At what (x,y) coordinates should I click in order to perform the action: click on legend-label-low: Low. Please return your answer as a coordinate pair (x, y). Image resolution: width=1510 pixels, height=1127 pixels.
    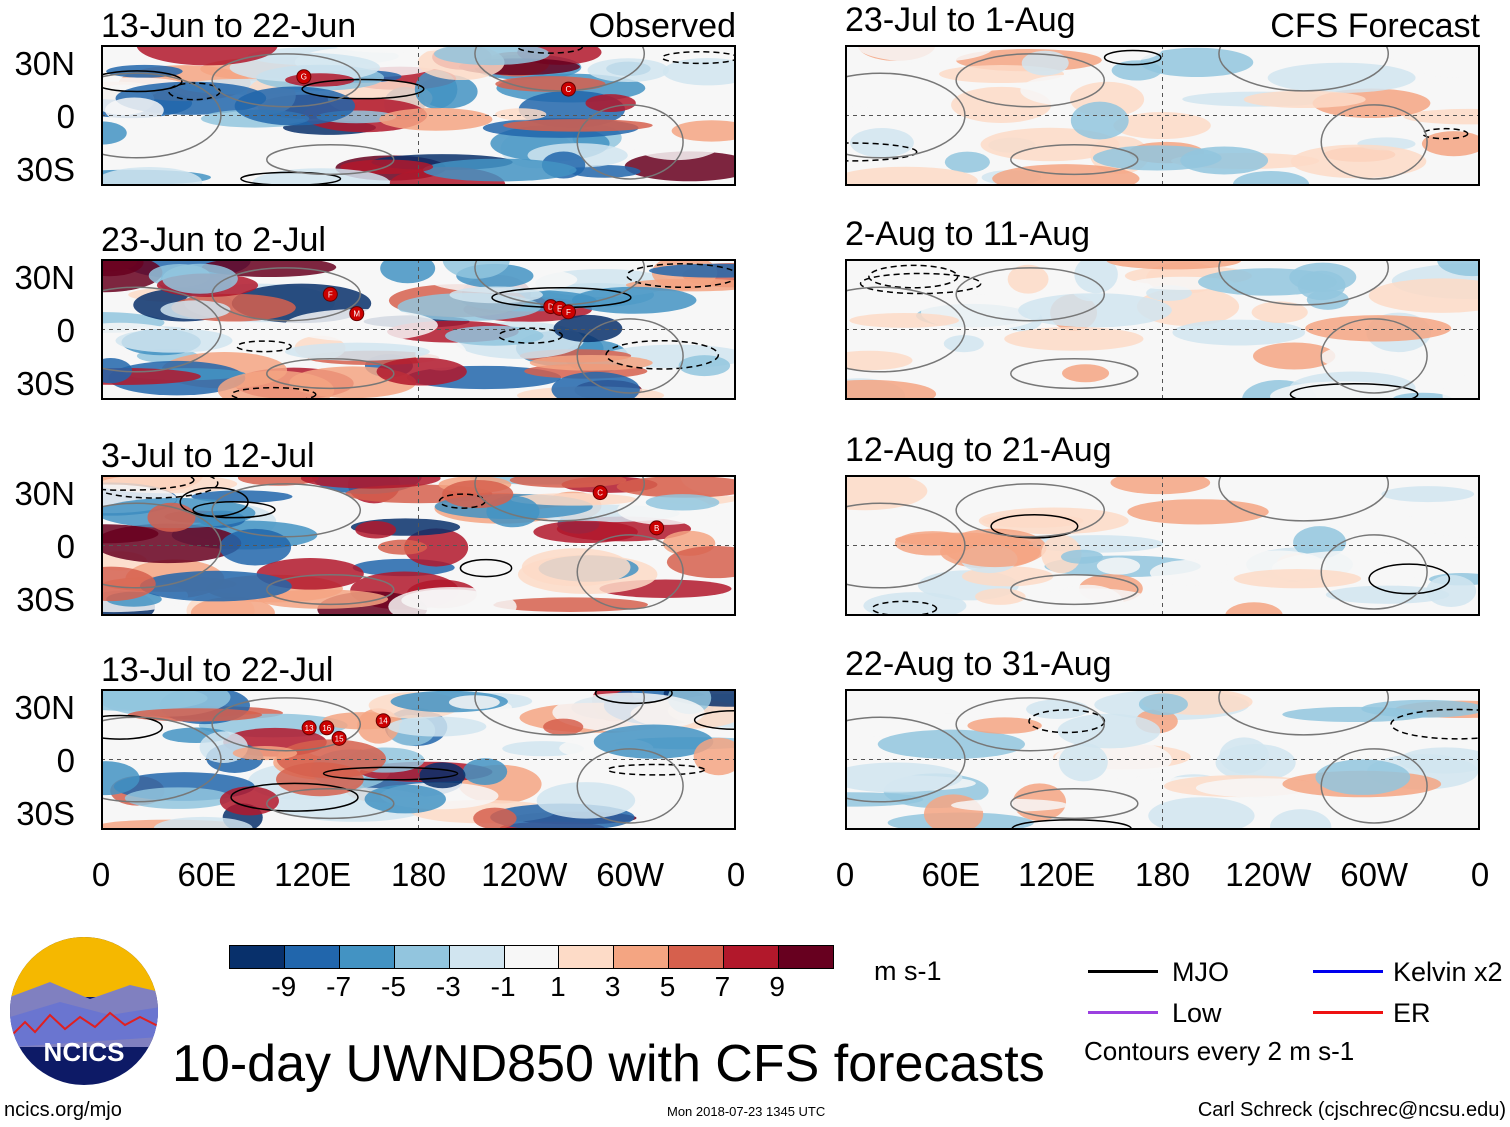
    Looking at the image, I should click on (1197, 1013).